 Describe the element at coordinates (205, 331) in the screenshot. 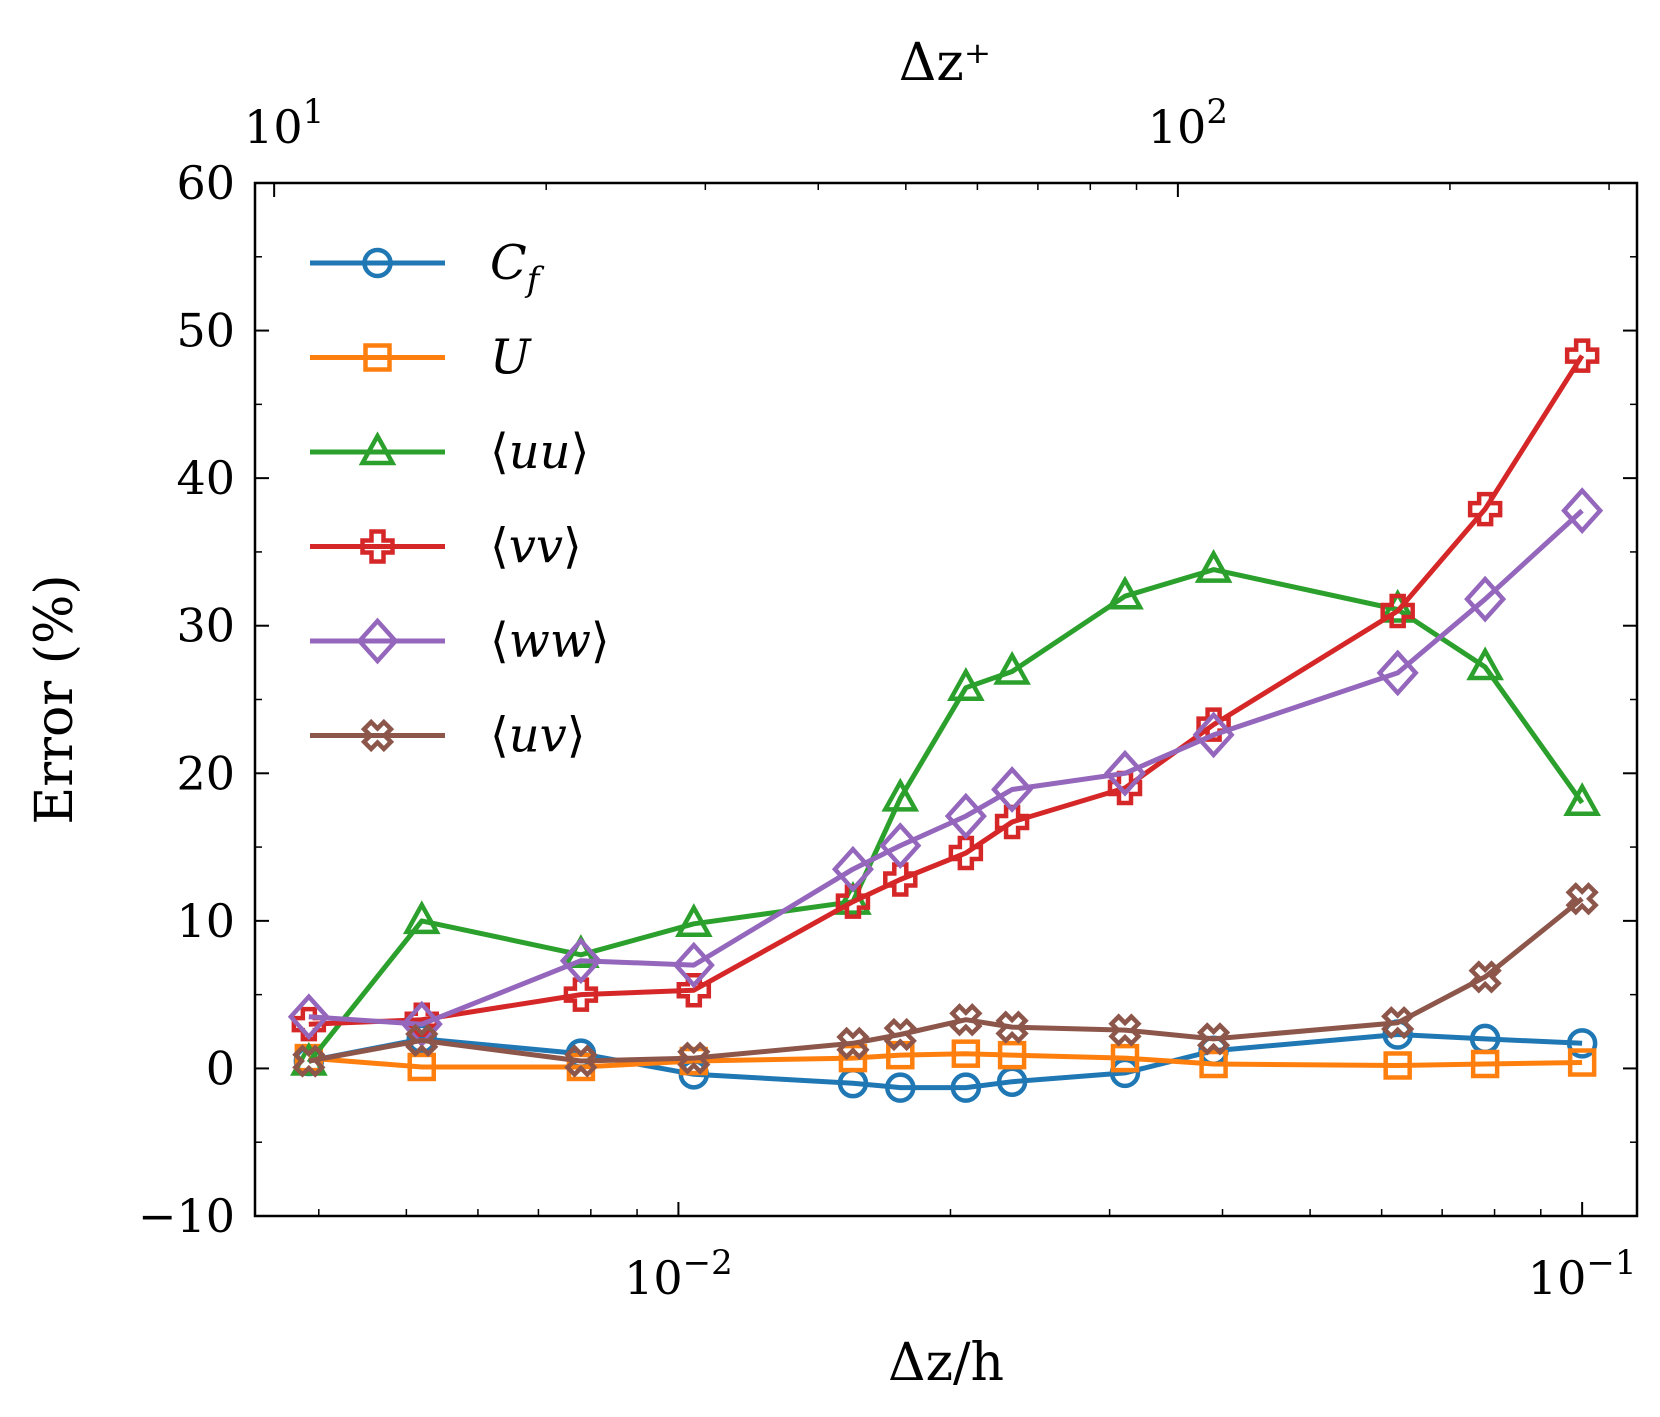

I see `y-tick-label: 50` at that location.